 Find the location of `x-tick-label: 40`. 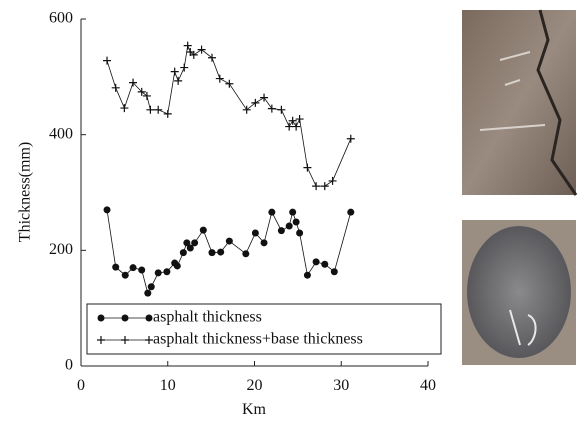

x-tick-label: 40 is located at coordinates (428, 385).